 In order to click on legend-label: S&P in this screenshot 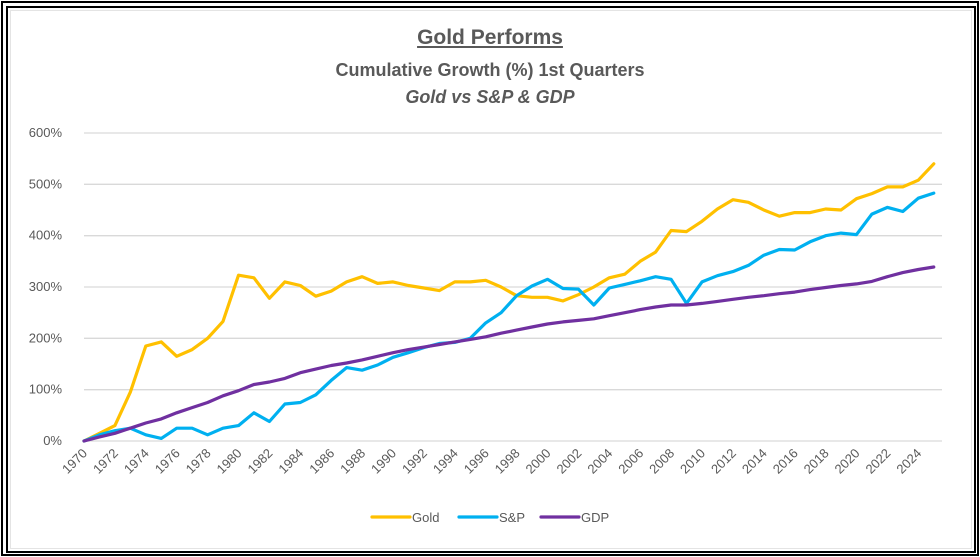, I will do `click(512, 517)`.